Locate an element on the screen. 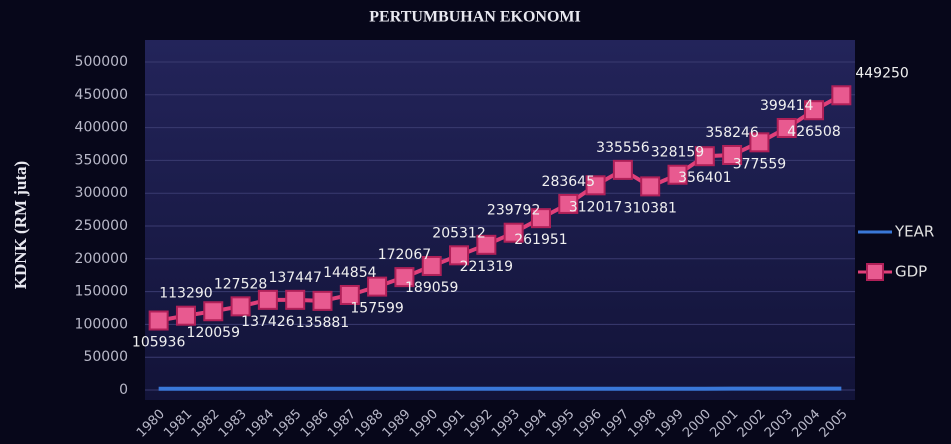 The height and width of the screenshot is (444, 951). data-label: 189059 is located at coordinates (431, 288).